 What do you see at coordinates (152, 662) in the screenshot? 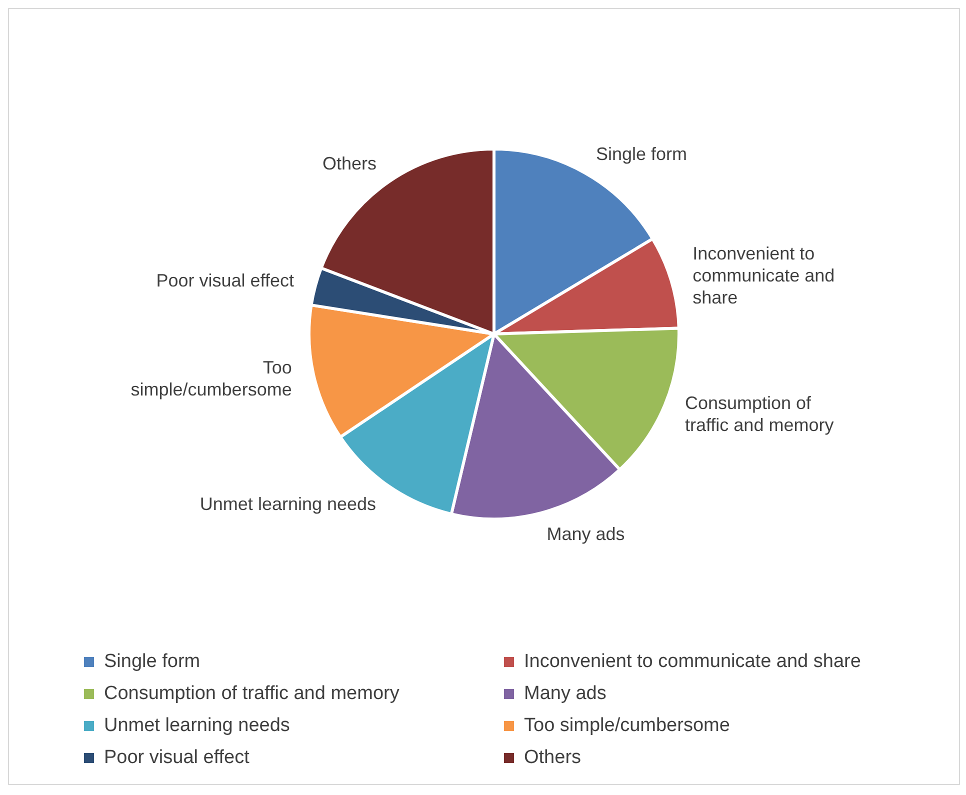
I see `legend-label: Single form` at bounding box center [152, 662].